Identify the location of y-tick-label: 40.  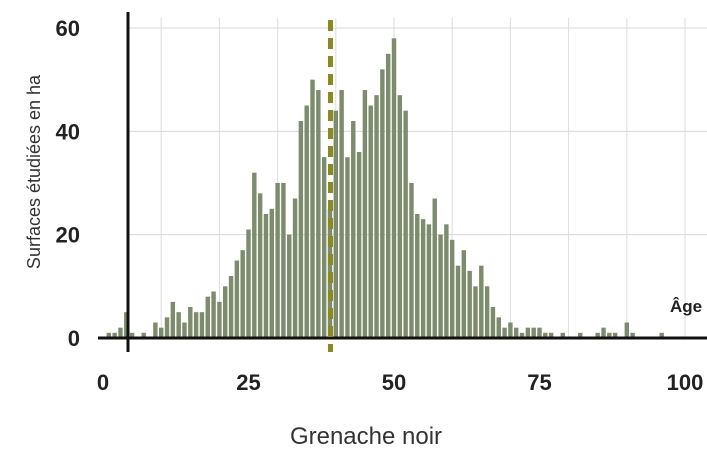
(68, 131).